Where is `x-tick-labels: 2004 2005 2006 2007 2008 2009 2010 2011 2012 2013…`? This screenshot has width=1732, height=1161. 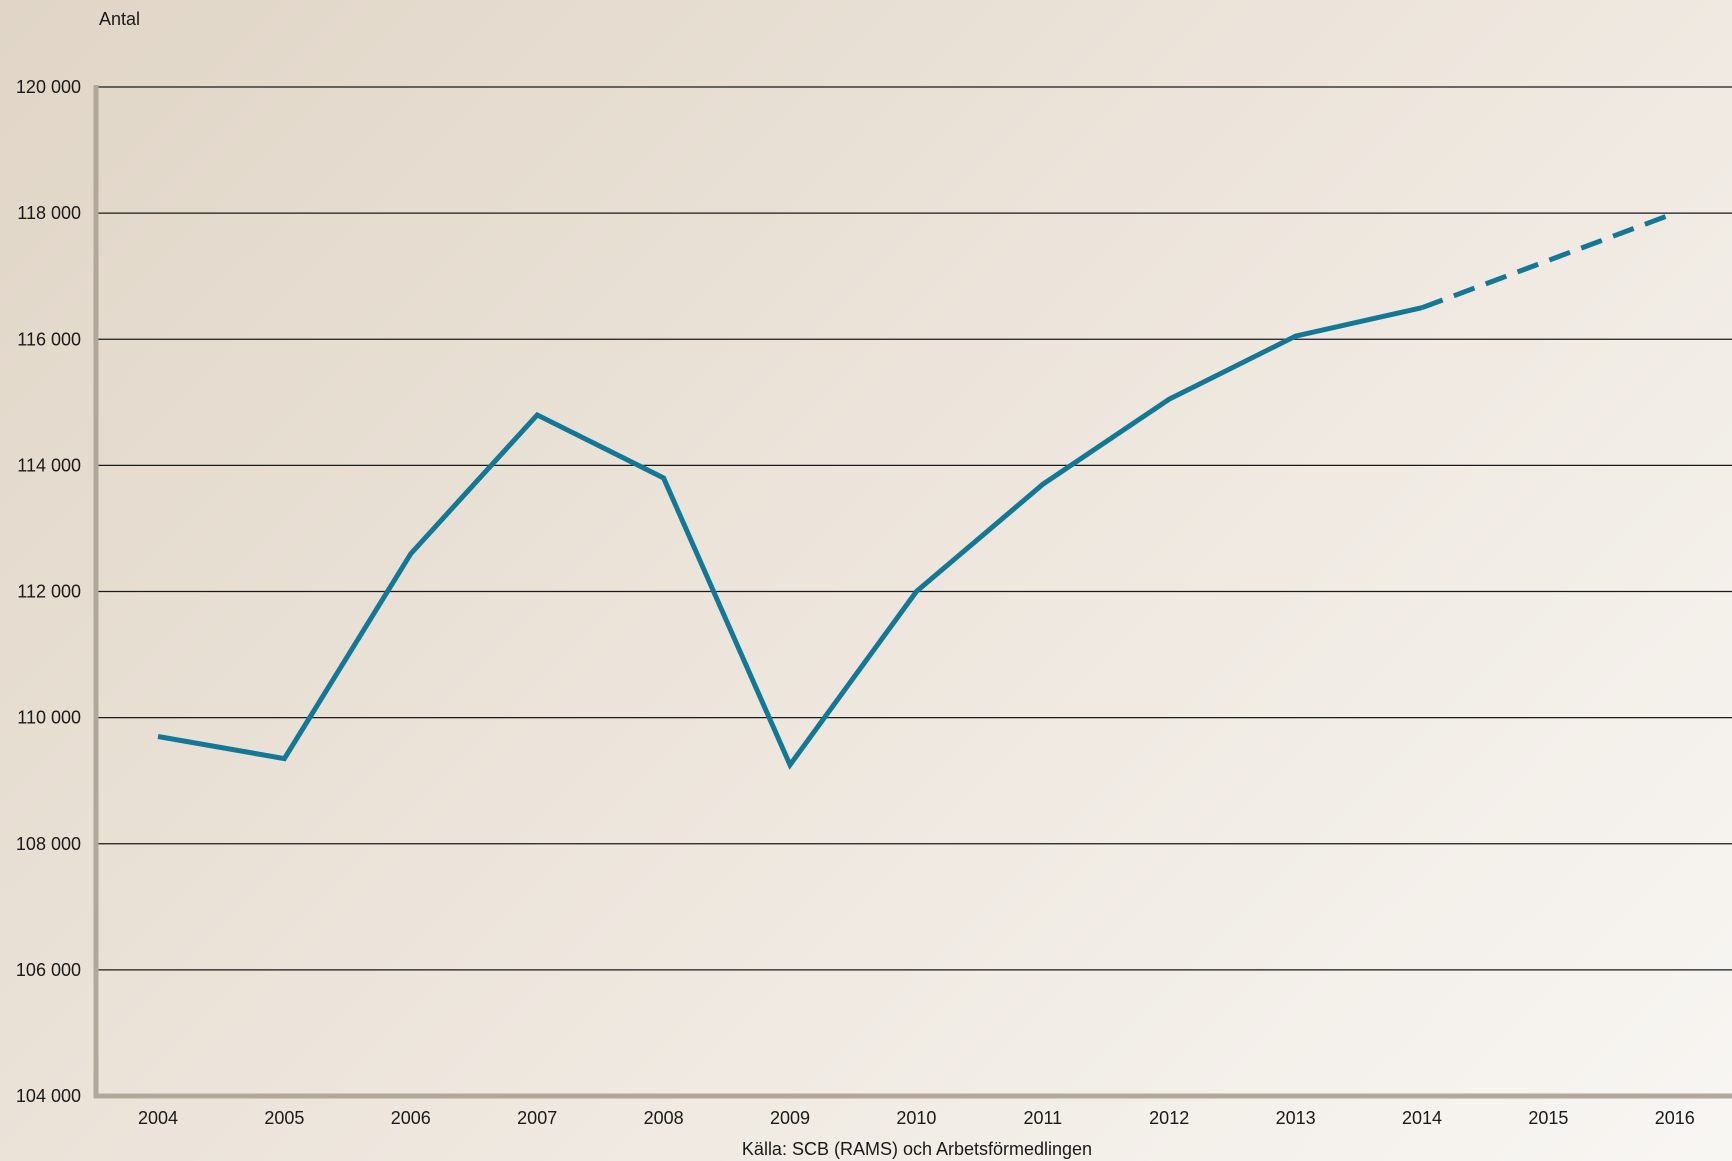 x-tick-labels: 2004 2005 2006 2007 2008 2009 2010 2011 2012 2013… is located at coordinates (916, 1118).